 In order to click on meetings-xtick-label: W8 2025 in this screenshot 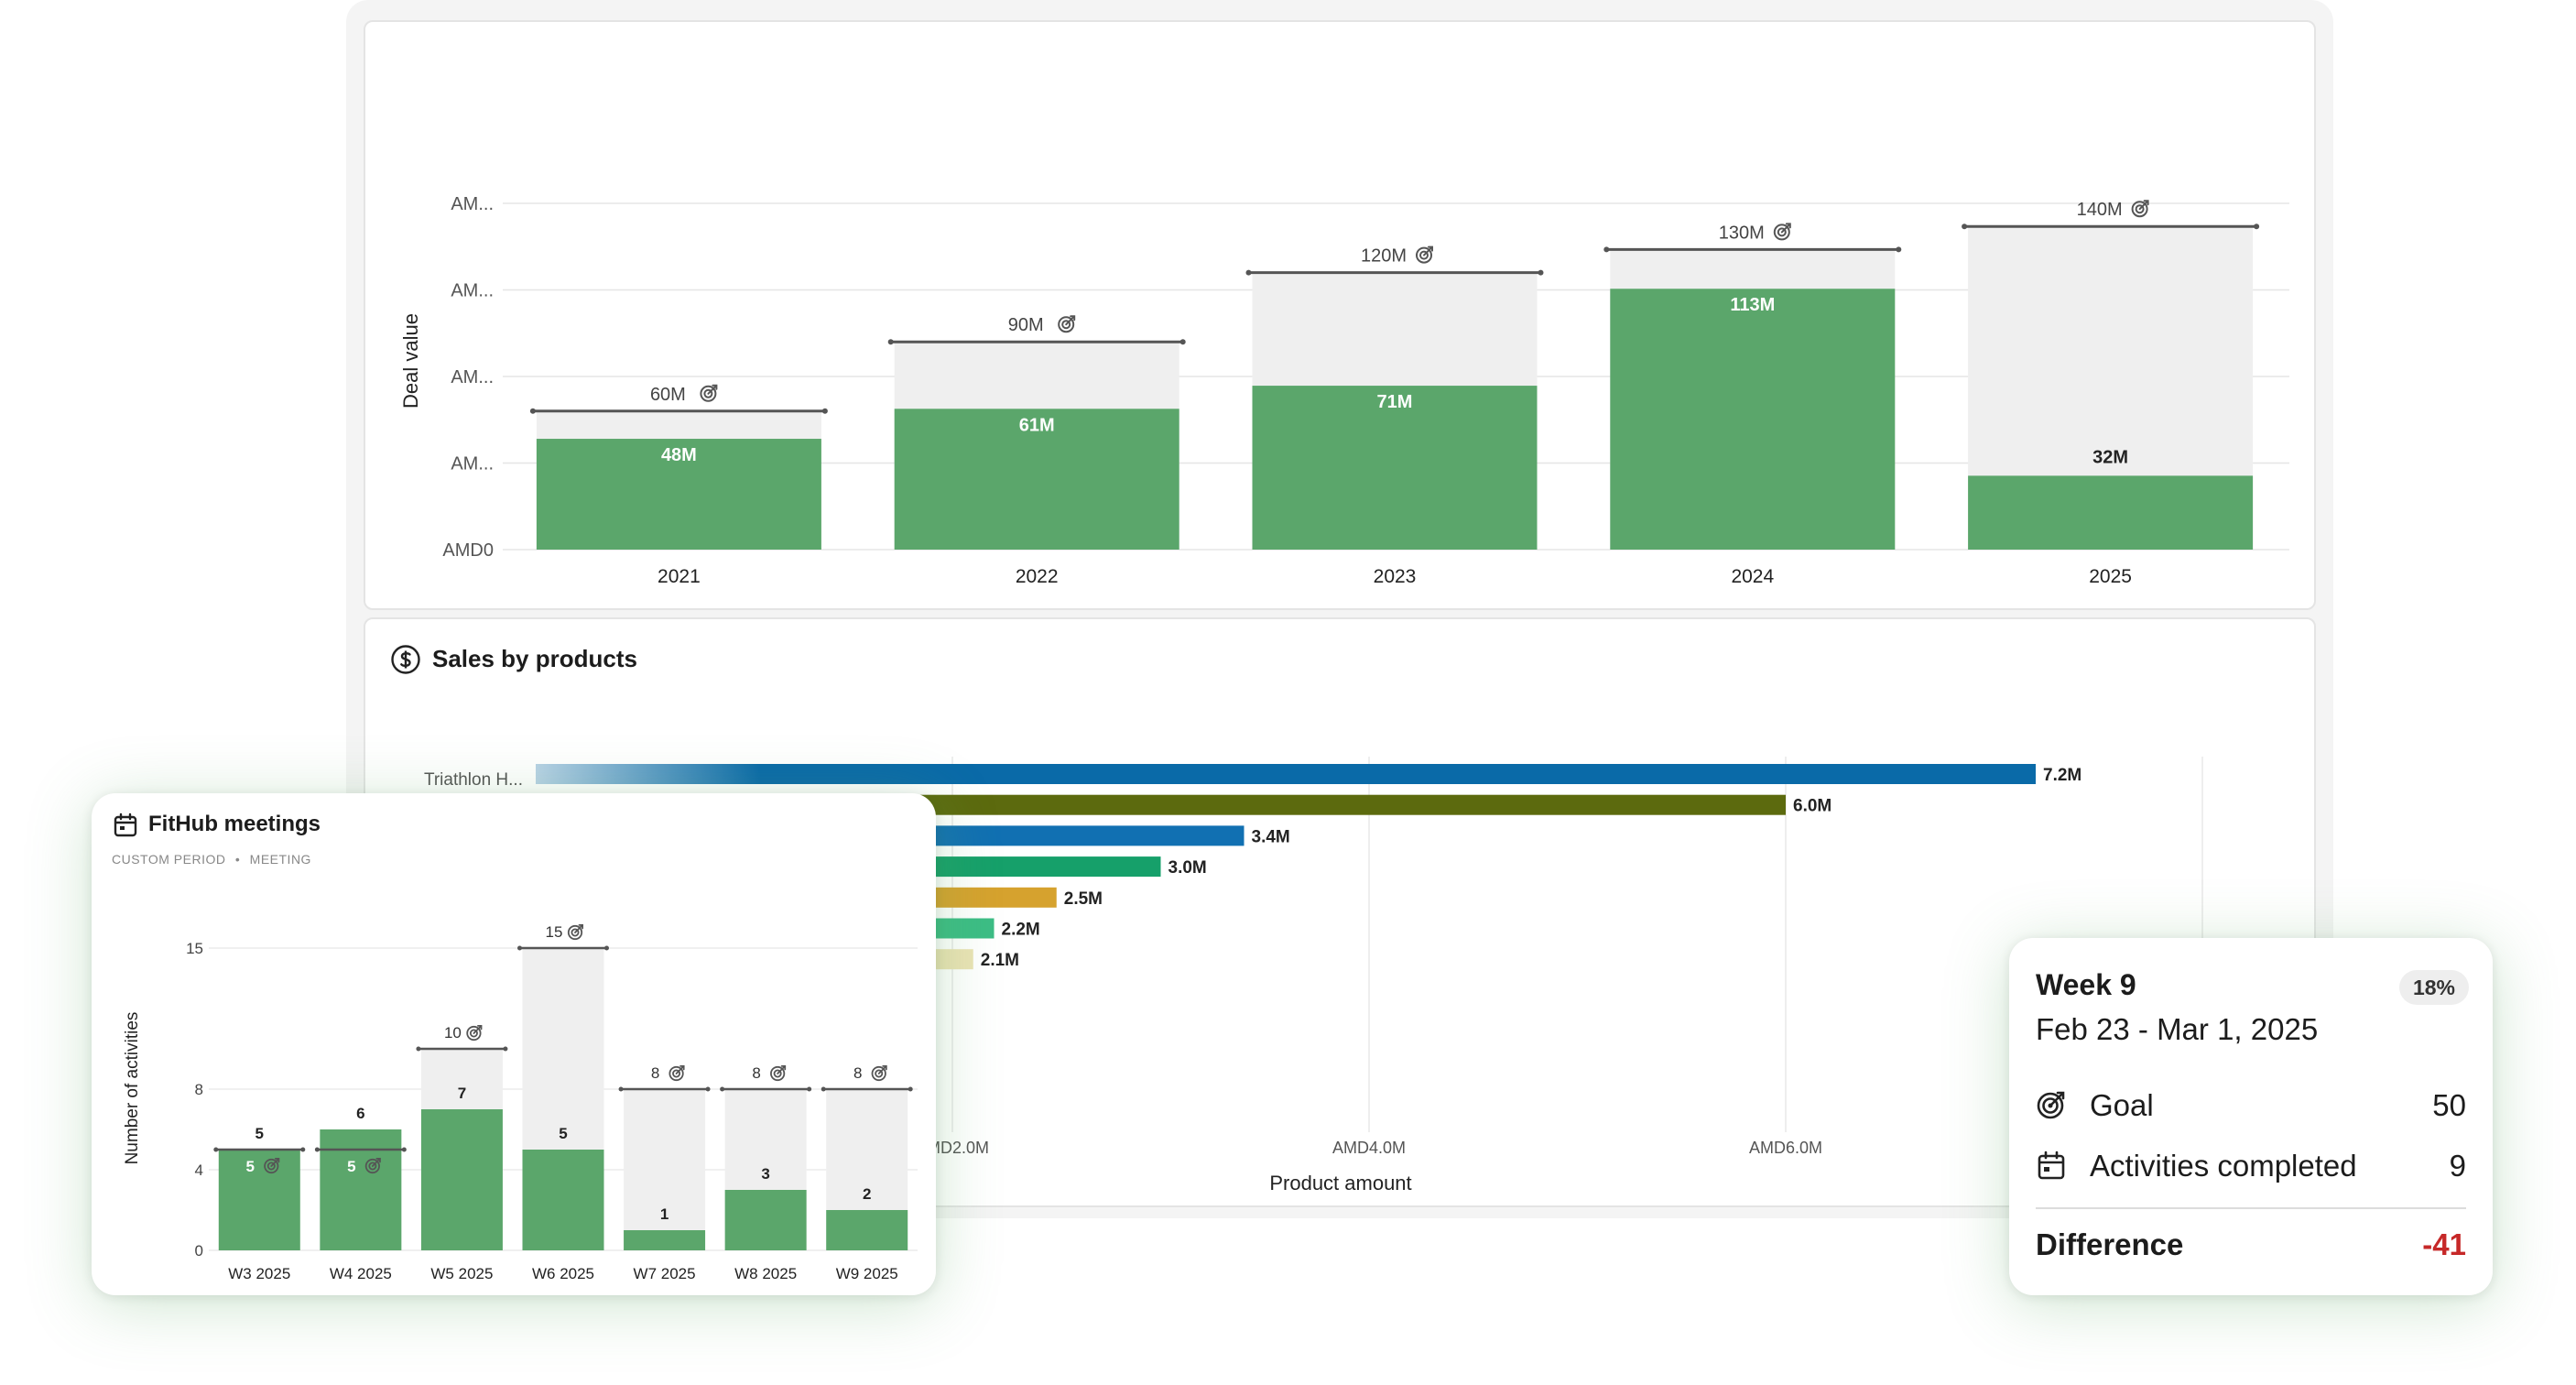, I will do `click(765, 1273)`.